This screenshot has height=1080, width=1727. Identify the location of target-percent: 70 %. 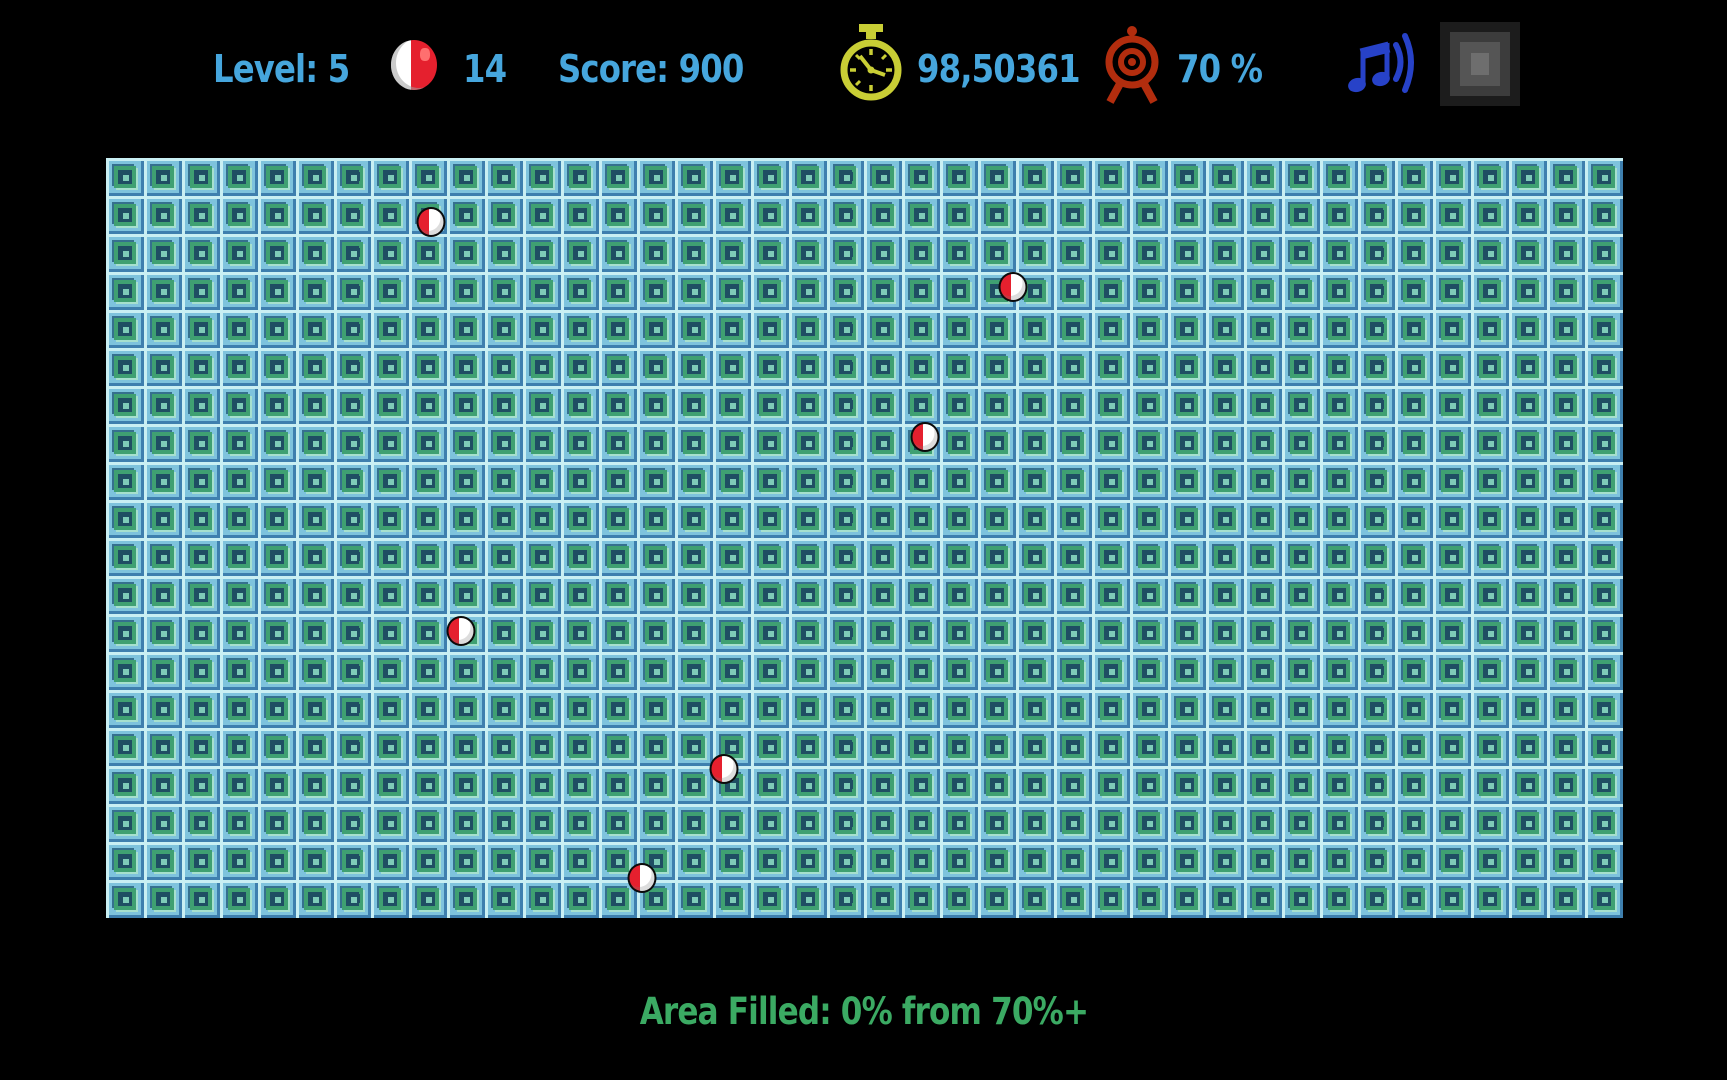
(1220, 69).